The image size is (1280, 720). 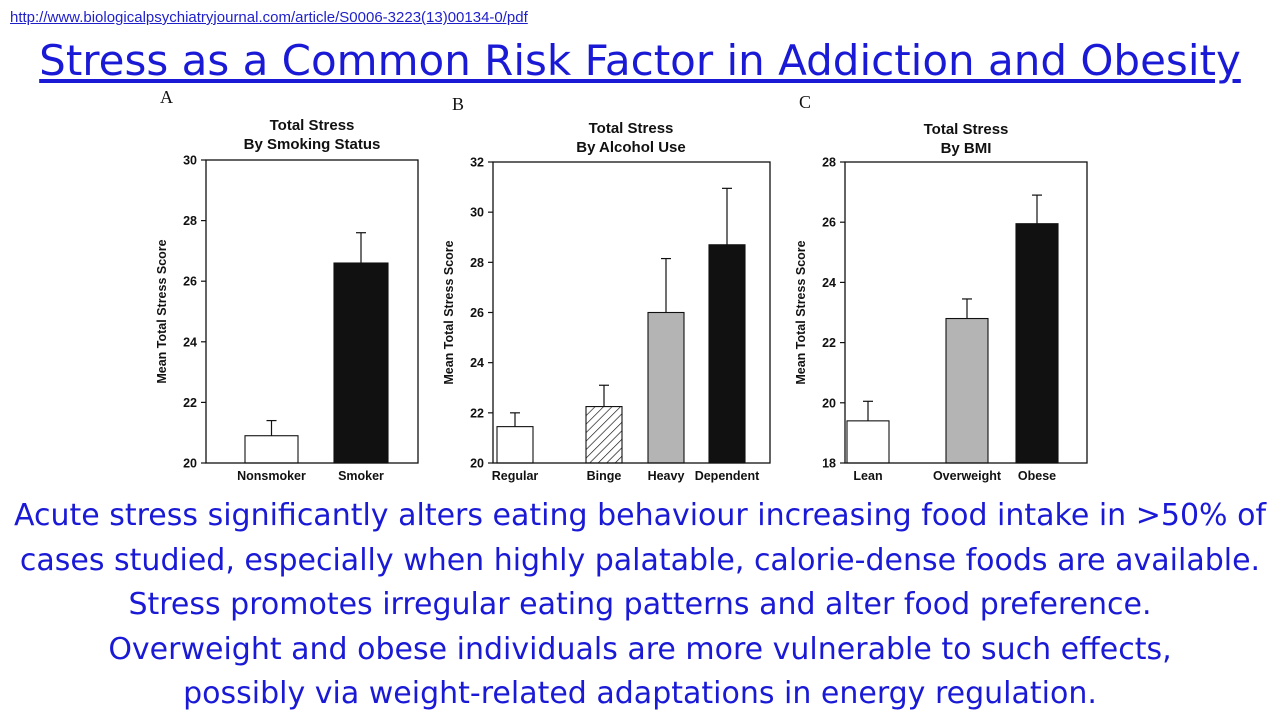 What do you see at coordinates (477, 313) in the screenshot?
I see `chart-b-ytick-label: 26` at bounding box center [477, 313].